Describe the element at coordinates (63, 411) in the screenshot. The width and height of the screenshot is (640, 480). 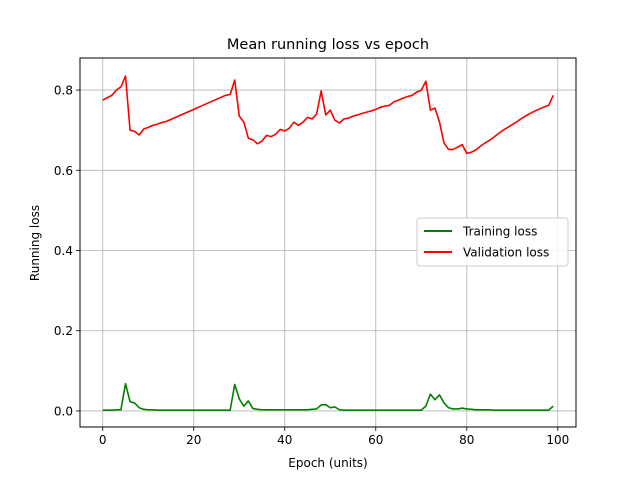
I see `y-tick-label: 0.0` at that location.